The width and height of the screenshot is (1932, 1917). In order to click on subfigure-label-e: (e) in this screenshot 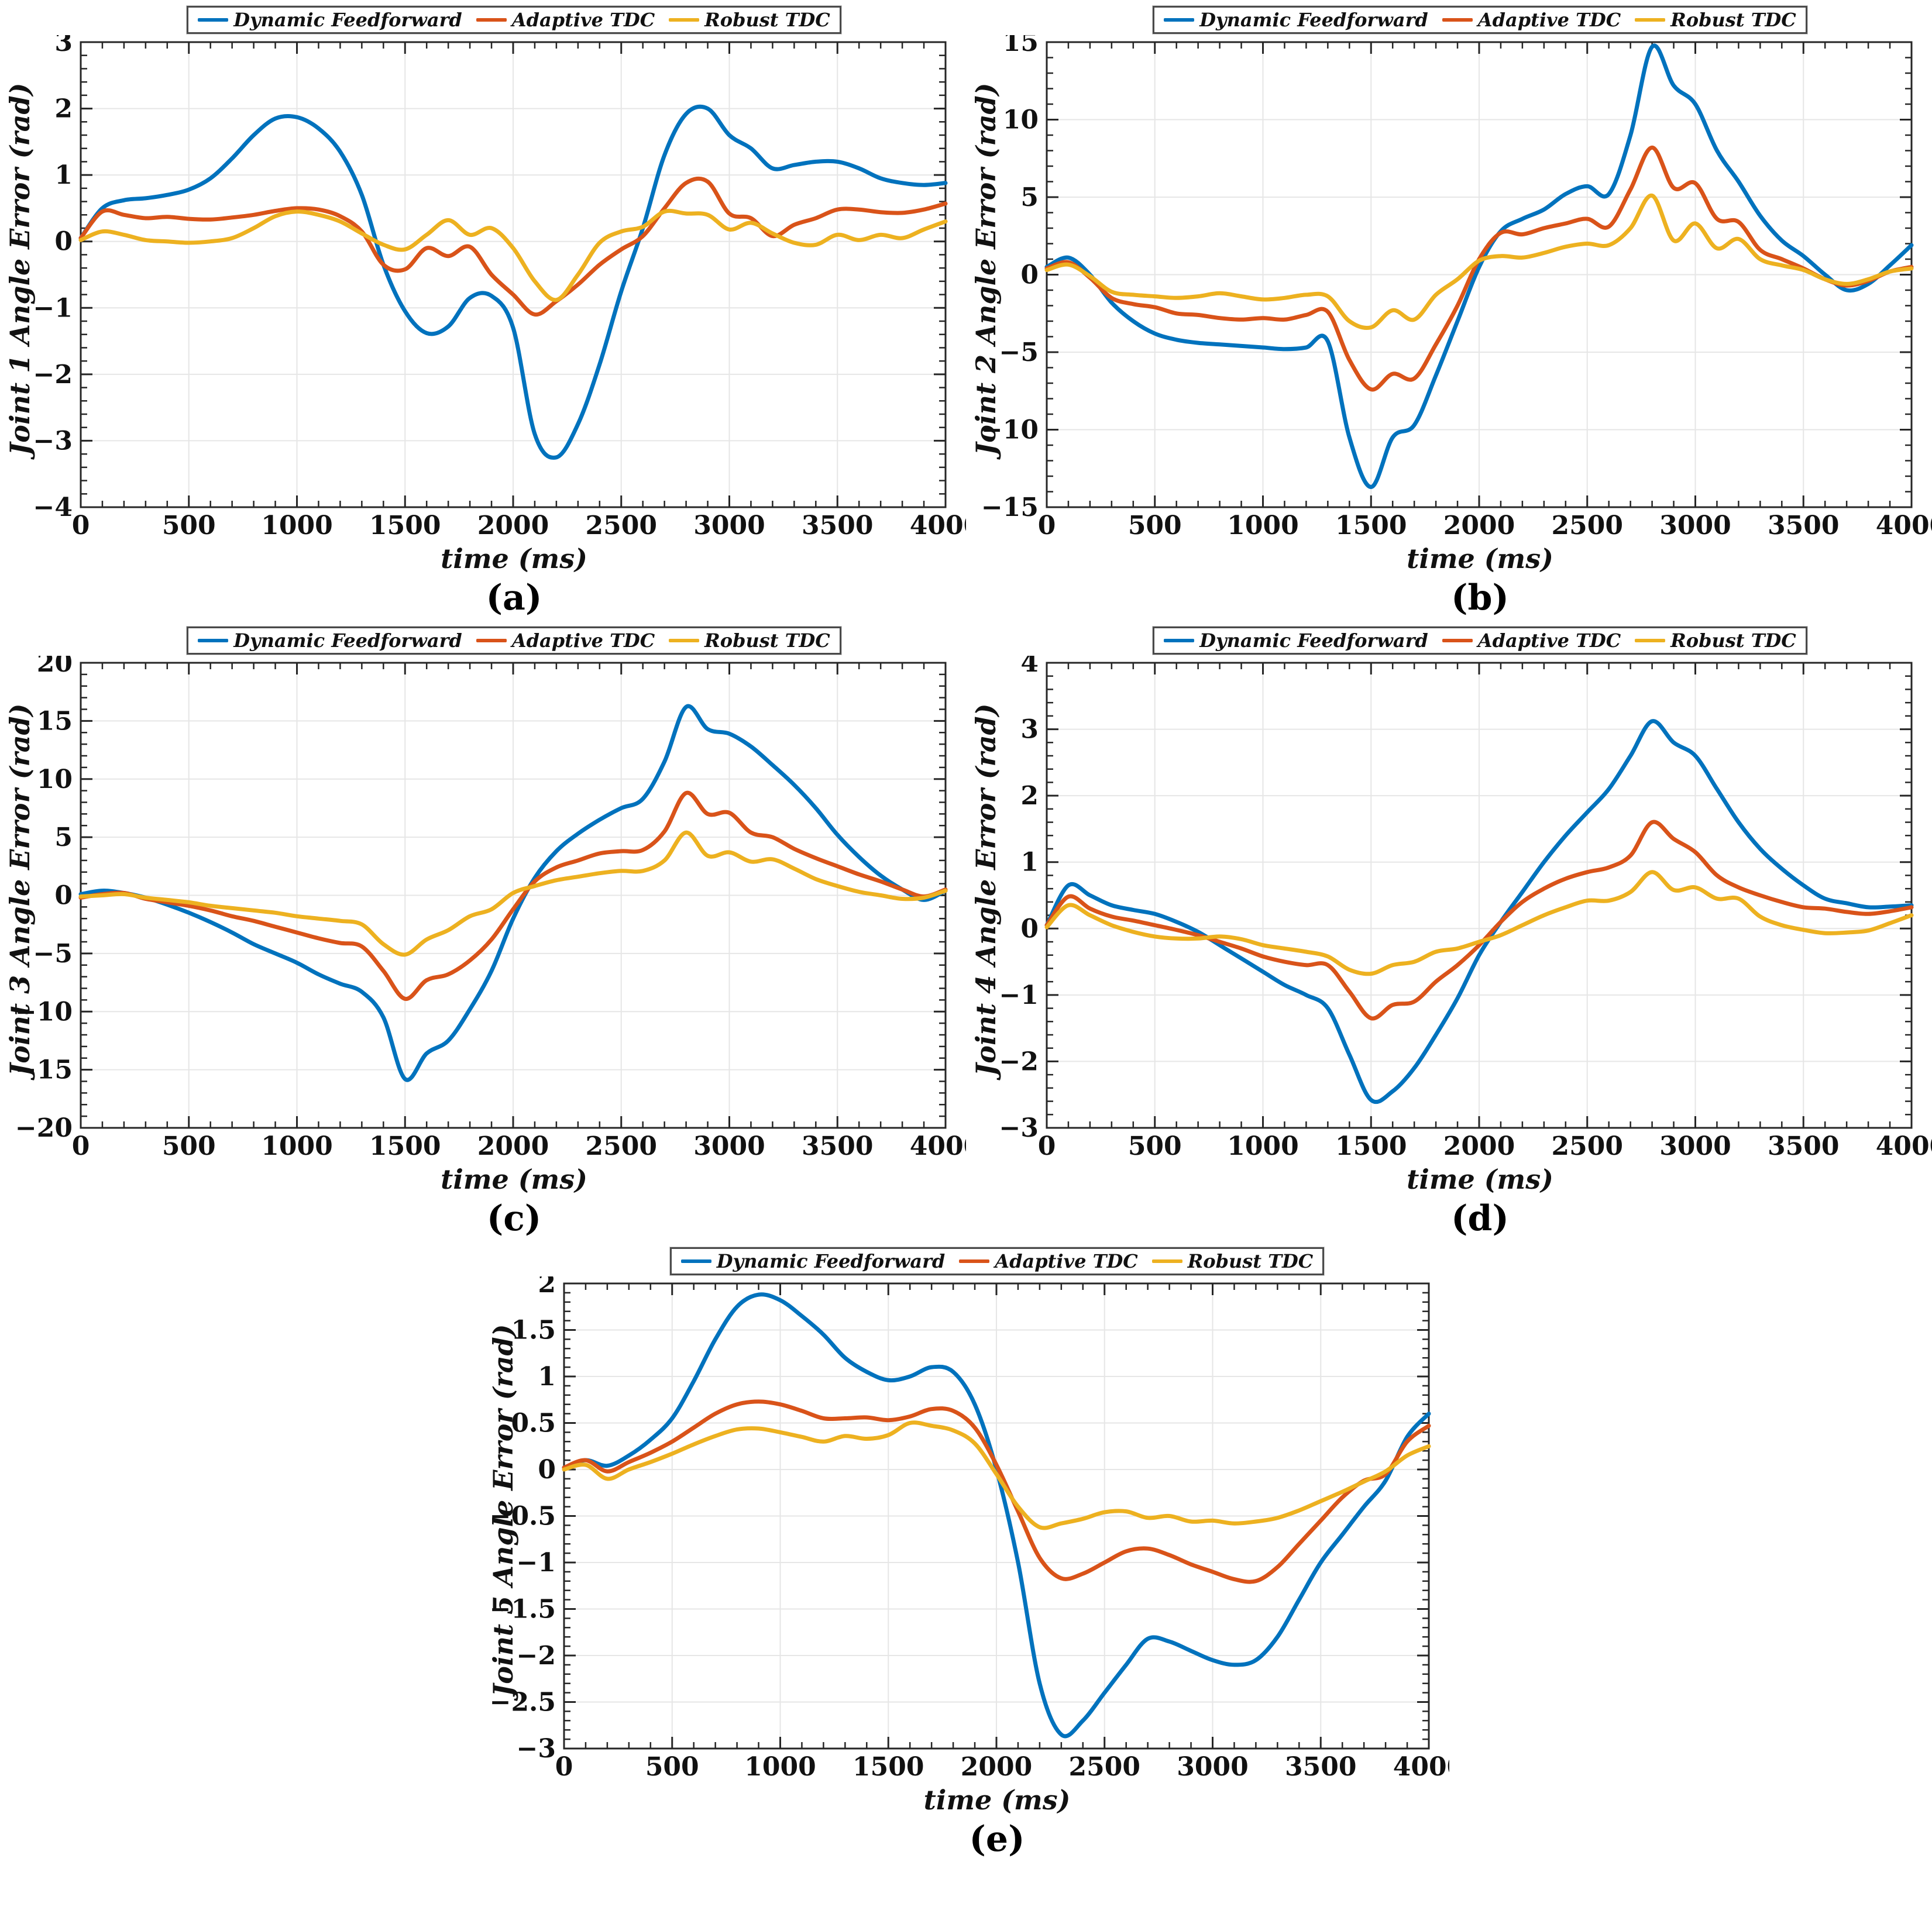, I will do `click(997, 1839)`.